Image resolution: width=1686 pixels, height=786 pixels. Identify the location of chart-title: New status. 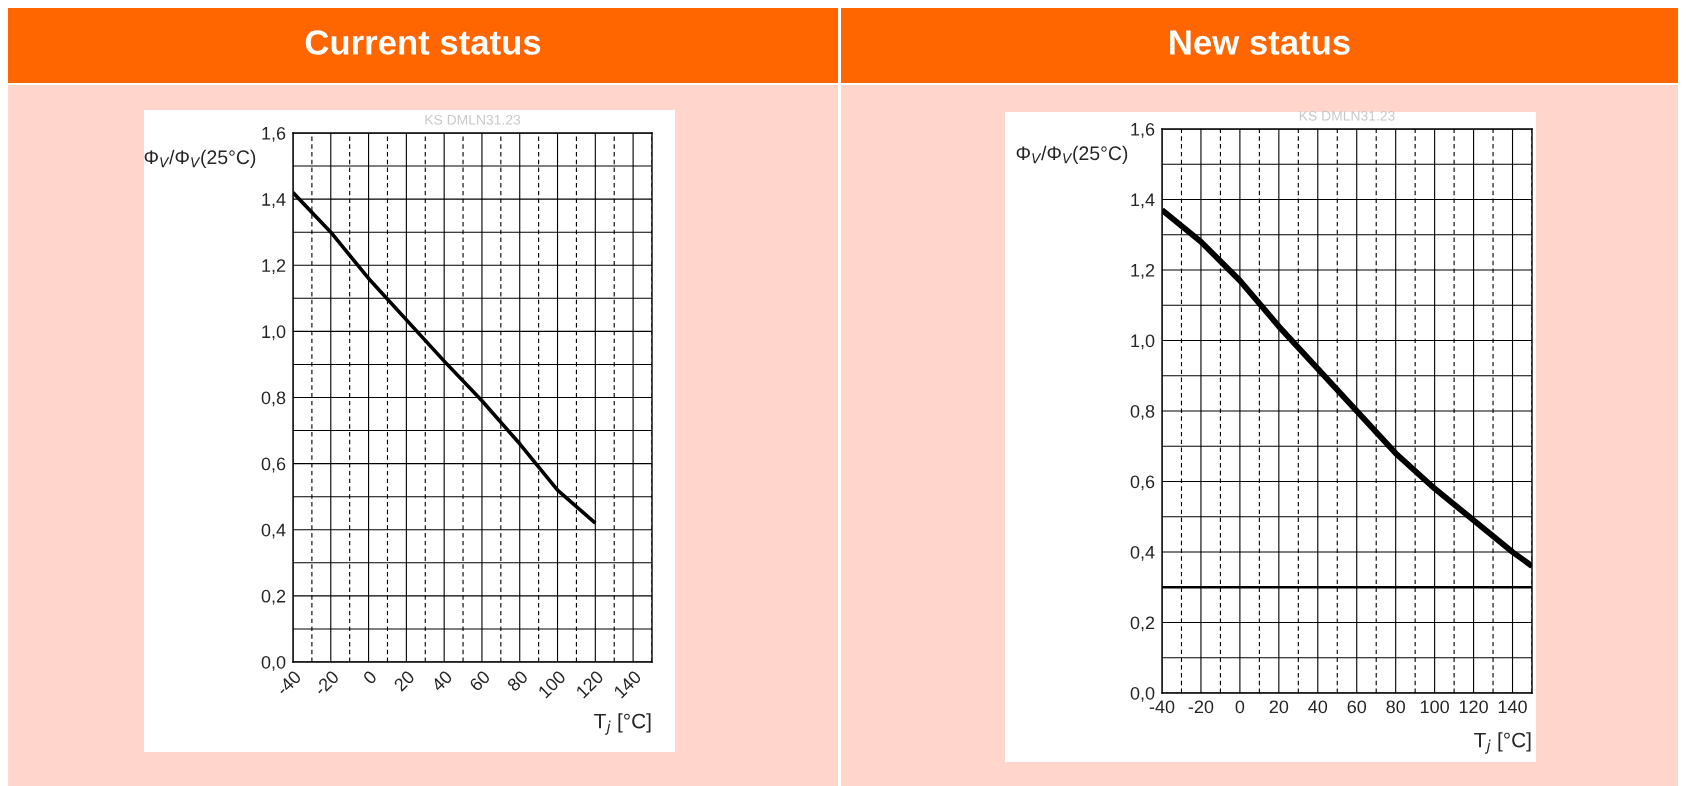
(1260, 42).